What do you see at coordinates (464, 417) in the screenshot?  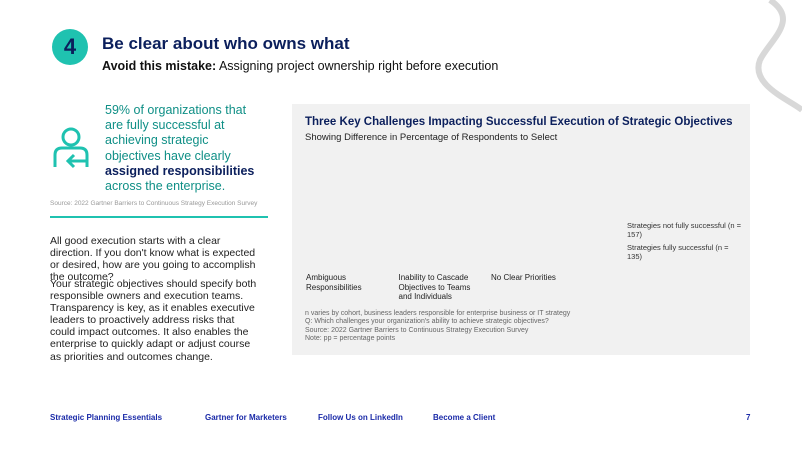 I see `footer-link: Become a Client` at bounding box center [464, 417].